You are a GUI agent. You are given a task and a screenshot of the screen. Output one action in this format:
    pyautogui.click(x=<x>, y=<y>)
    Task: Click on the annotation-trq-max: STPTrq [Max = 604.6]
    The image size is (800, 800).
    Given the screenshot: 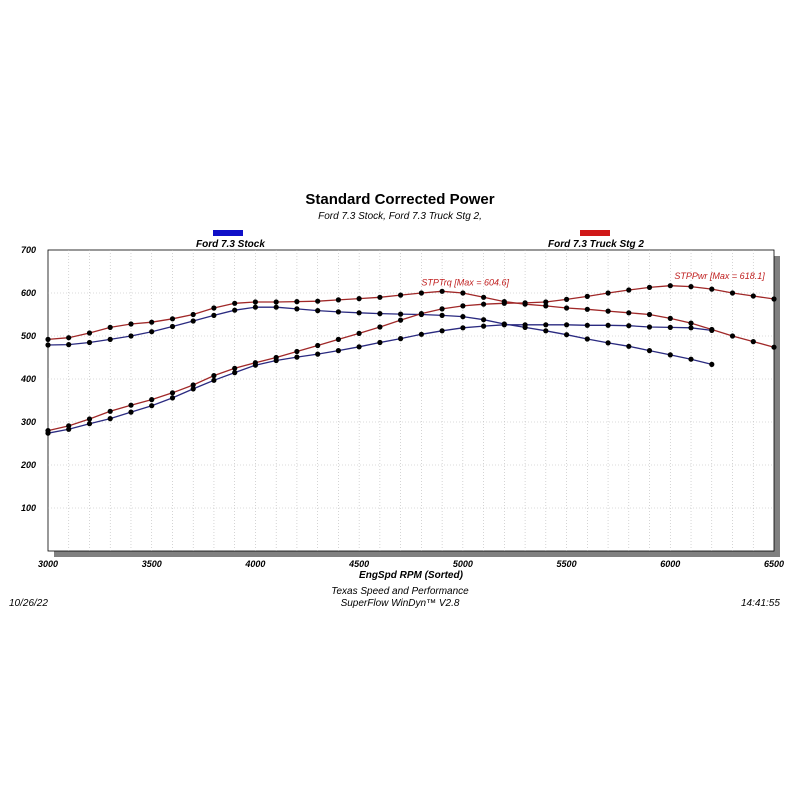 What is the action you would take?
    pyautogui.click(x=465, y=282)
    